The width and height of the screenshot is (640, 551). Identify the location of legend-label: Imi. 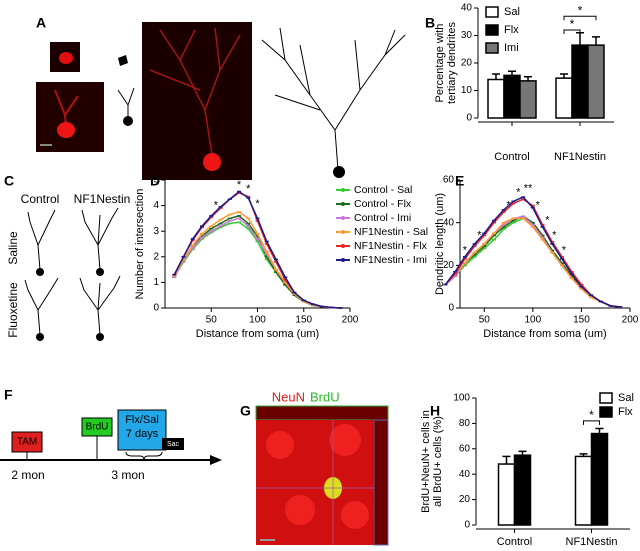
(511, 48).